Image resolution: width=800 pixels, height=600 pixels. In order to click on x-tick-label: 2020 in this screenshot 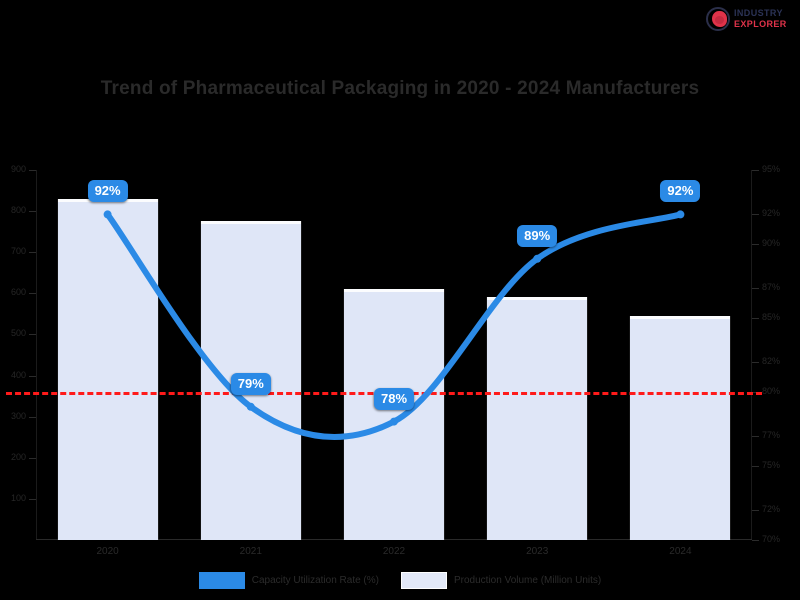, I will do `click(107, 551)`.